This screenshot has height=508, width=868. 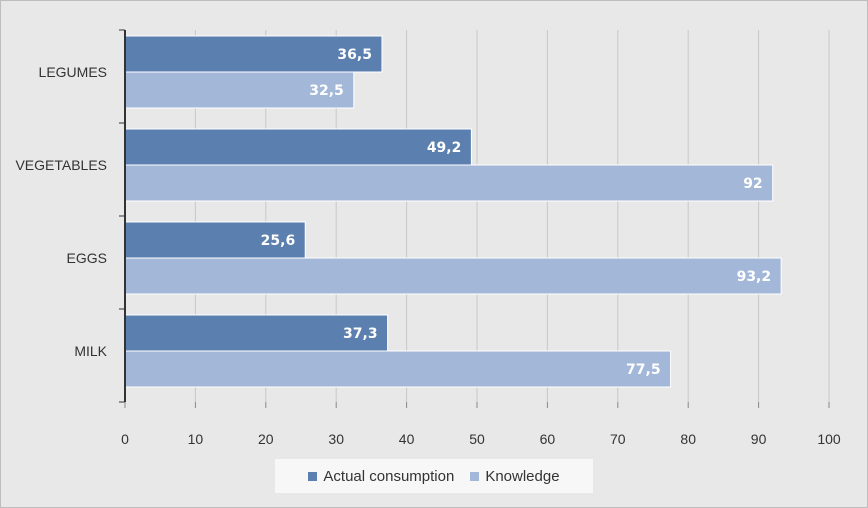 I want to click on legend-item-actual-consumption: Actual consumption, so click(x=381, y=476).